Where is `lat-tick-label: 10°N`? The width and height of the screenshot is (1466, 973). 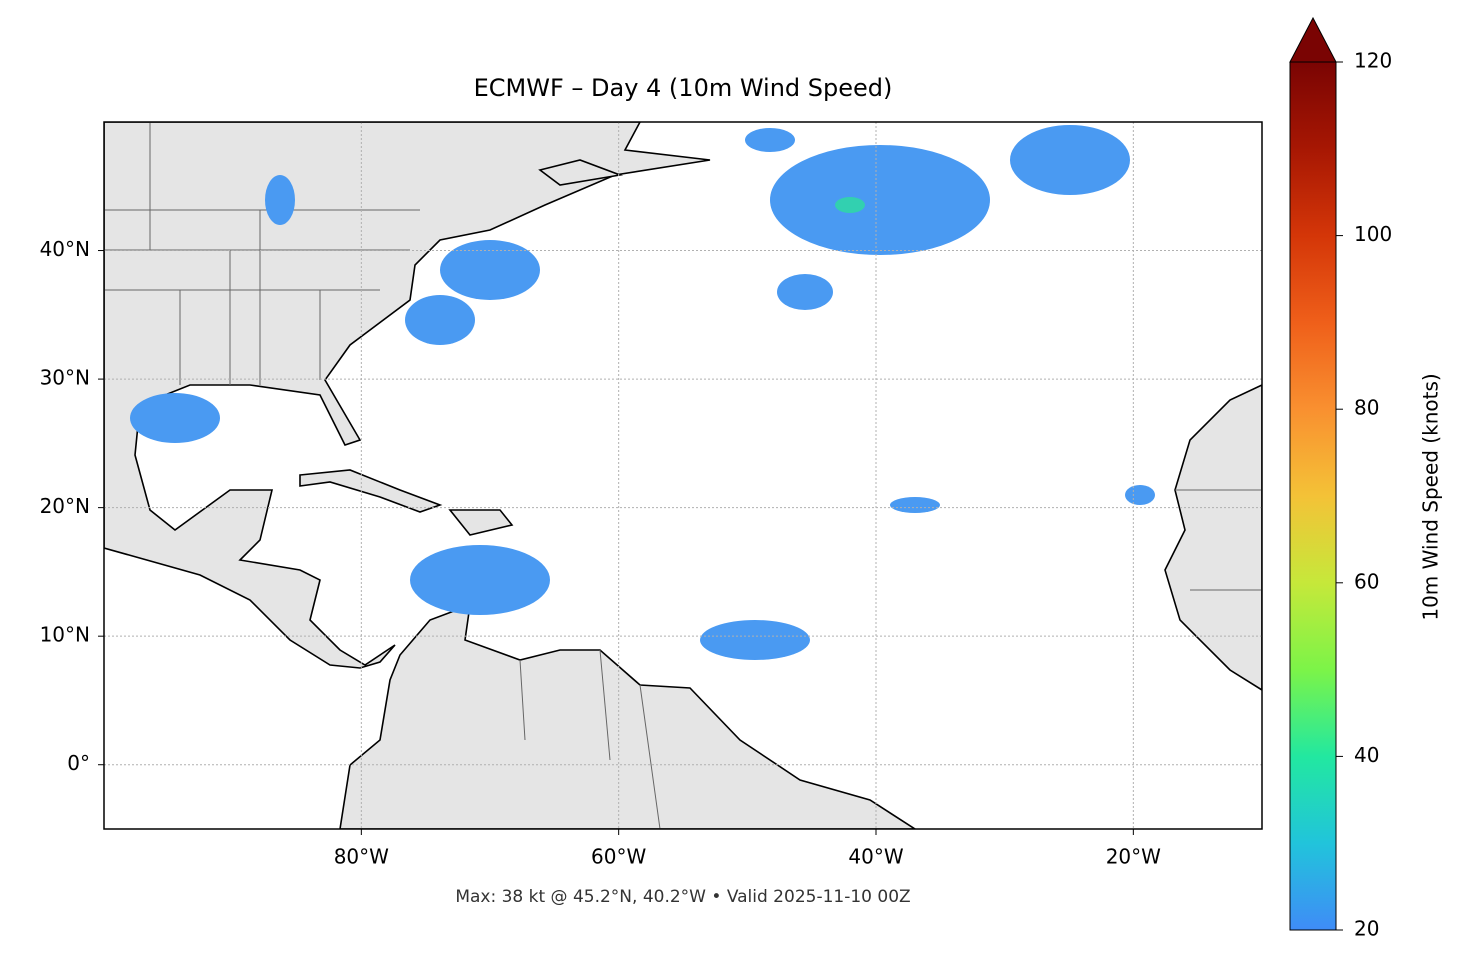
lat-tick-label: 10°N is located at coordinates (65, 635).